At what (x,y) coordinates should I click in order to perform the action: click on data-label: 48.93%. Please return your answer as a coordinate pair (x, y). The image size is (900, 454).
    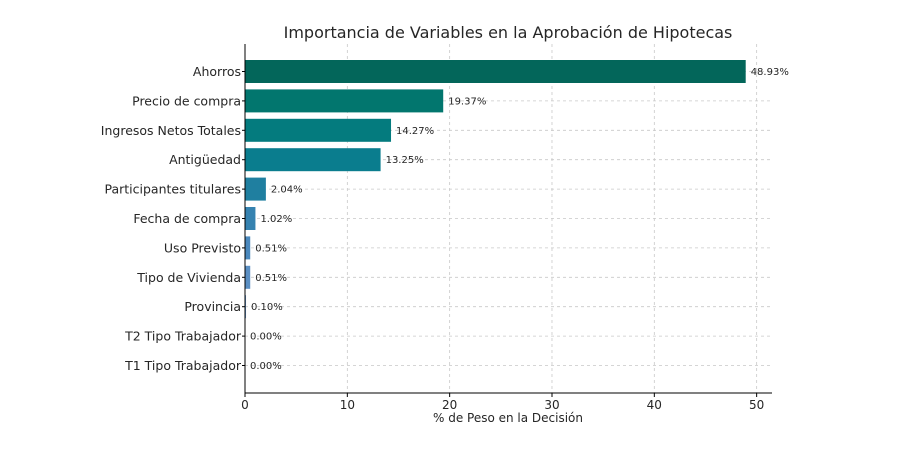
    Looking at the image, I should click on (770, 72).